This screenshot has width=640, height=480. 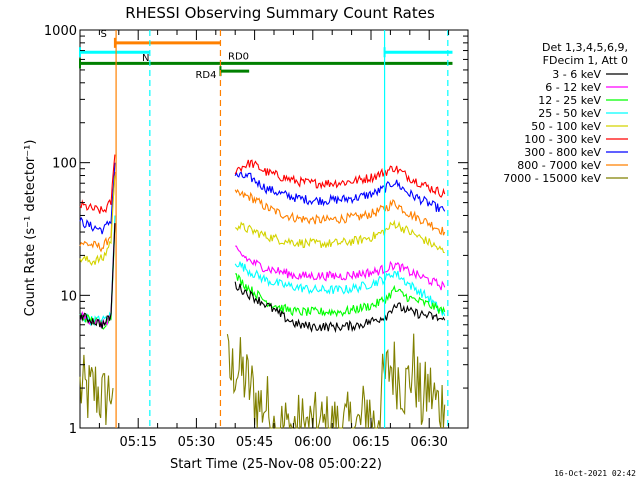 What do you see at coordinates (312, 442) in the screenshot?
I see `x-tick-label-3: 06:00` at bounding box center [312, 442].